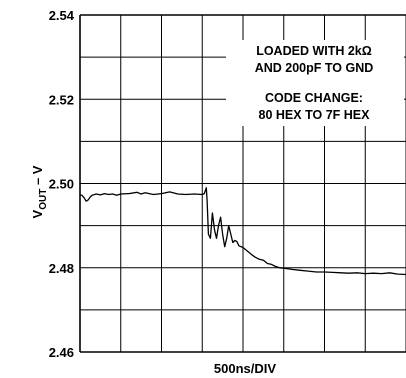 The image size is (406, 378). I want to click on y-tick-label: 2.48, so click(61, 268).